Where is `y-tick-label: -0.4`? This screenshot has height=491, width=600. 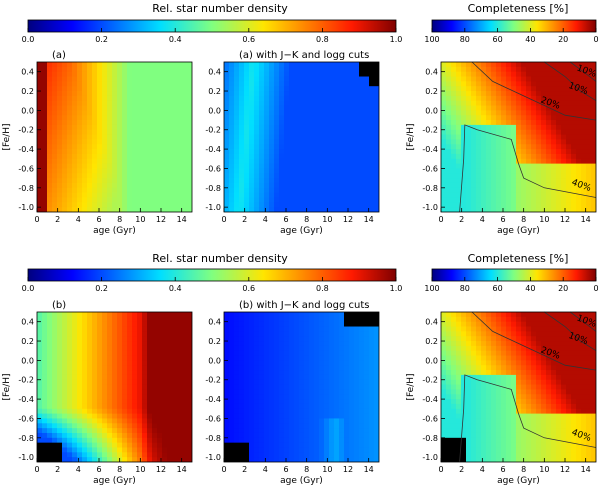 y-tick-label: -0.4 is located at coordinates (26, 399).